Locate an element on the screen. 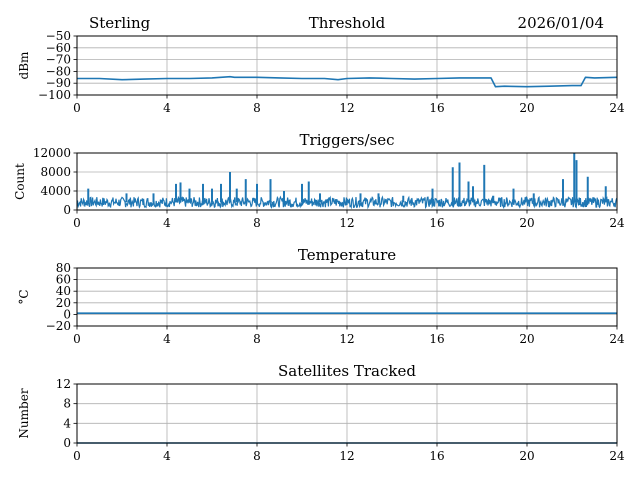 The width and height of the screenshot is (640, 480). y-tick-label: 4000 is located at coordinates (55, 191).